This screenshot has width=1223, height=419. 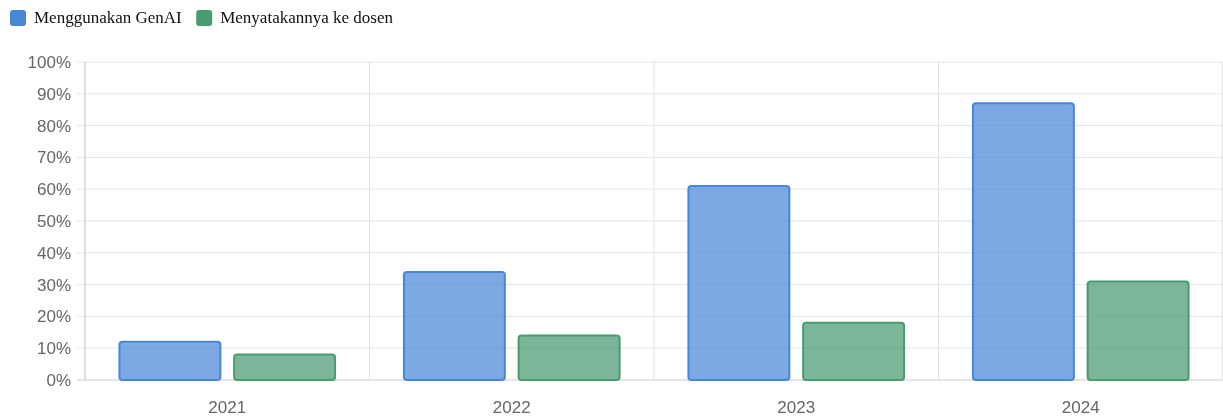 I want to click on legend-label: Menggunakan GenAI, so click(x=108, y=17).